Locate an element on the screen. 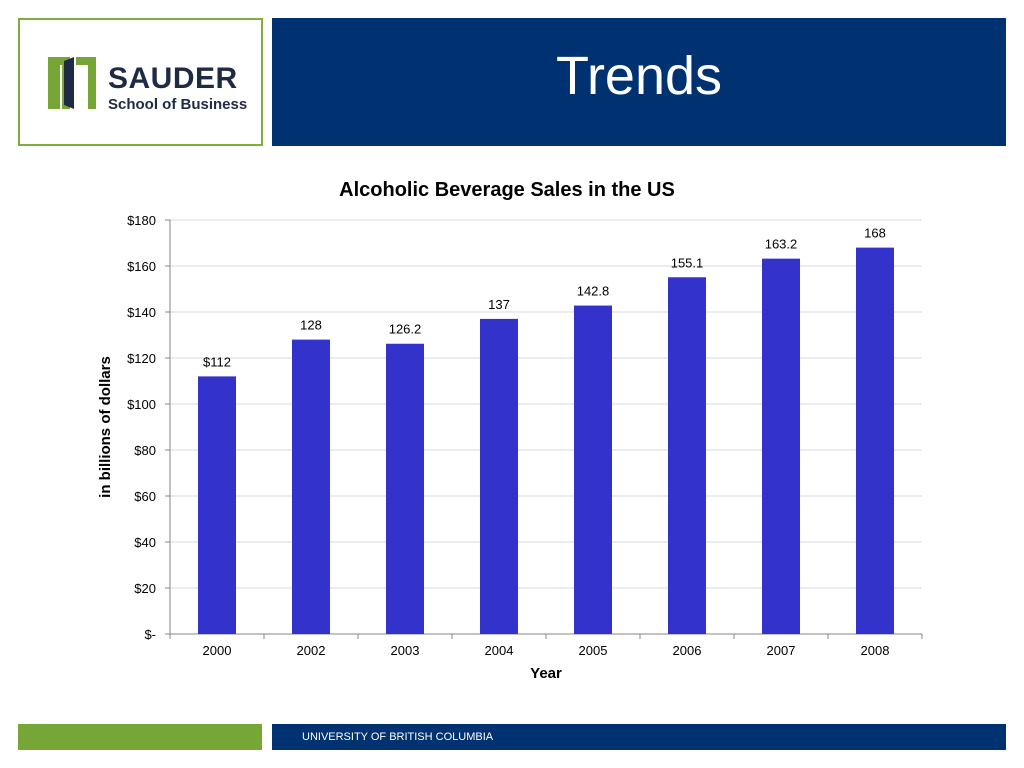 Image resolution: width=1024 pixels, height=768 pixels. sauder-logo: SAUDER School of Business is located at coordinates (140, 82).